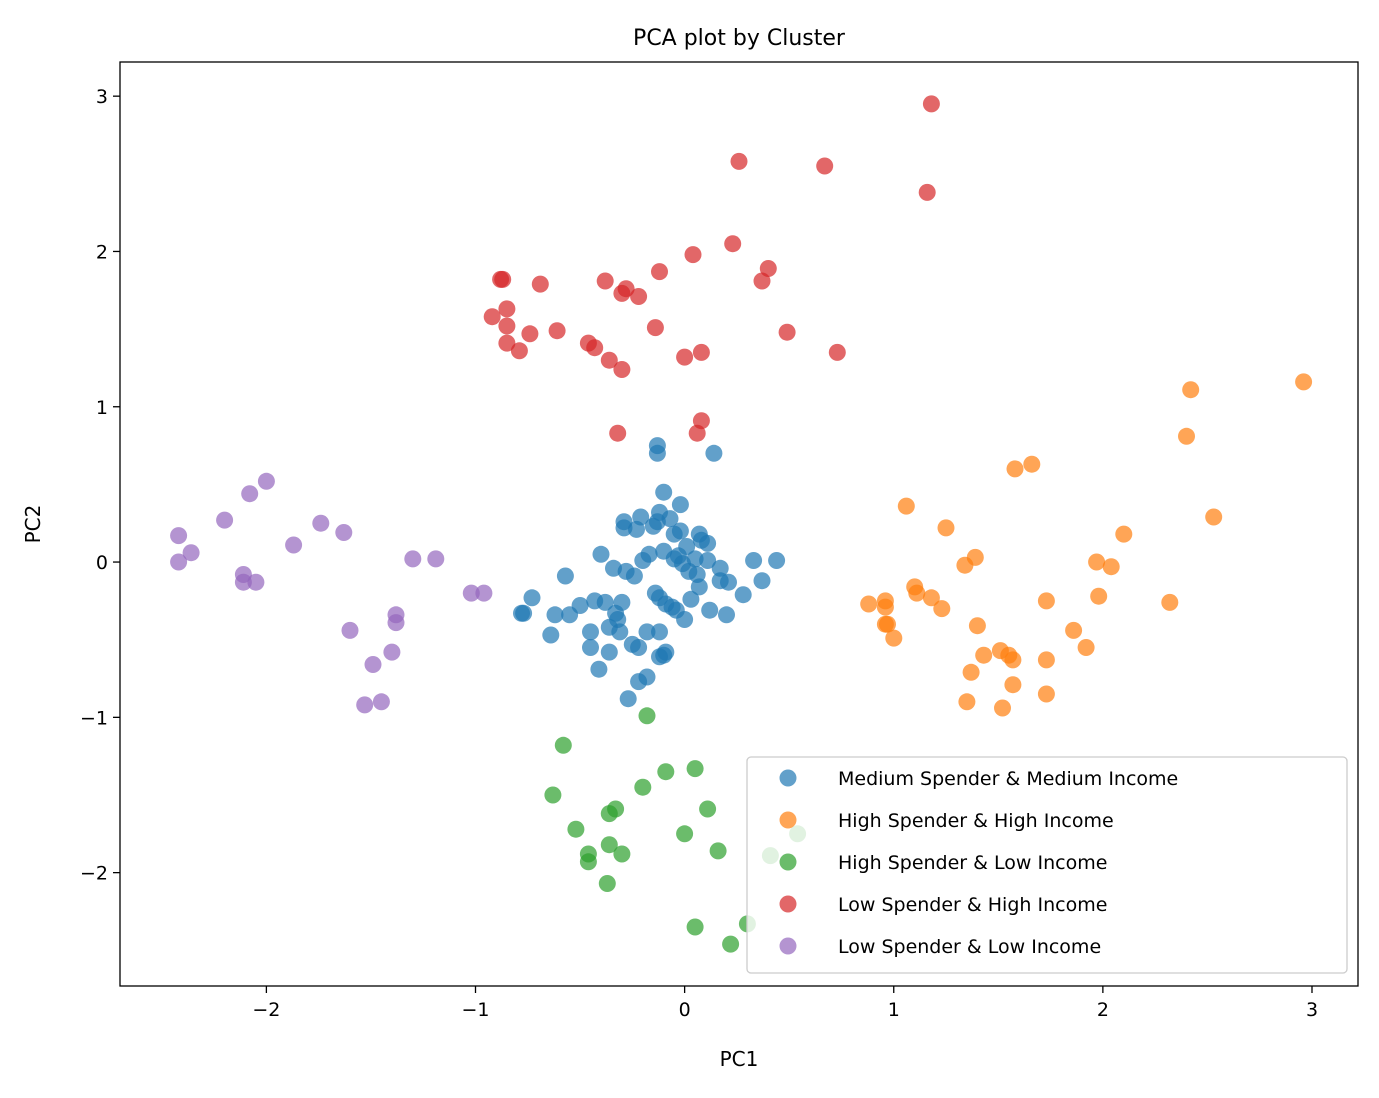 The height and width of the screenshot is (1098, 1379). Describe the element at coordinates (102, 408) in the screenshot. I see `y-tick-label: 1` at that location.